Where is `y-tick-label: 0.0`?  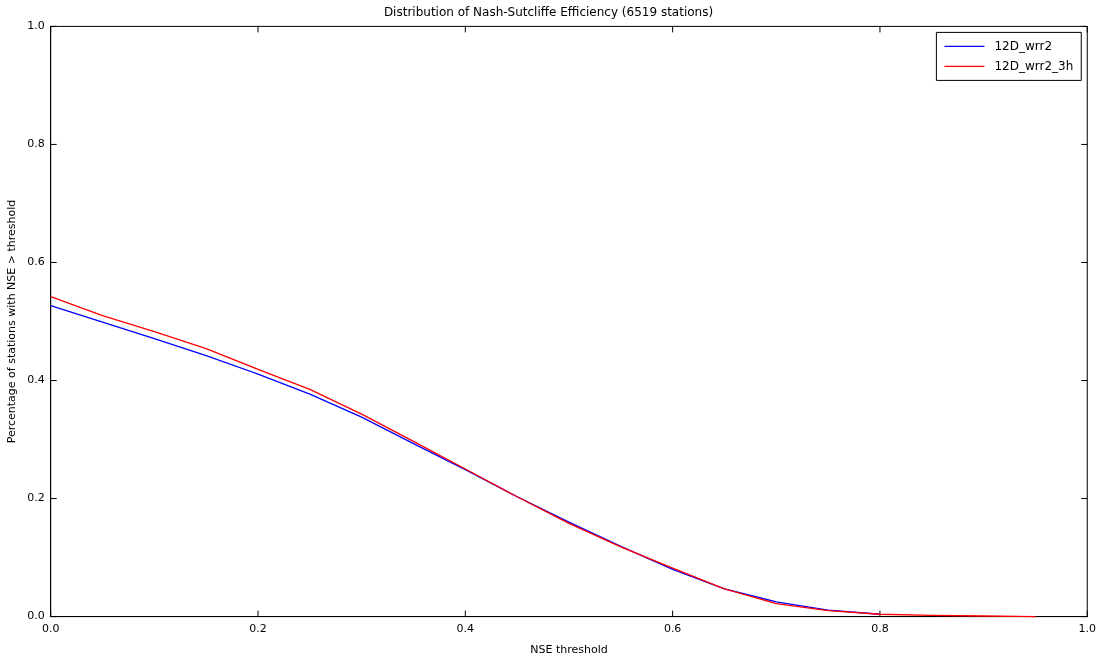 y-tick-label: 0.0 is located at coordinates (36, 616).